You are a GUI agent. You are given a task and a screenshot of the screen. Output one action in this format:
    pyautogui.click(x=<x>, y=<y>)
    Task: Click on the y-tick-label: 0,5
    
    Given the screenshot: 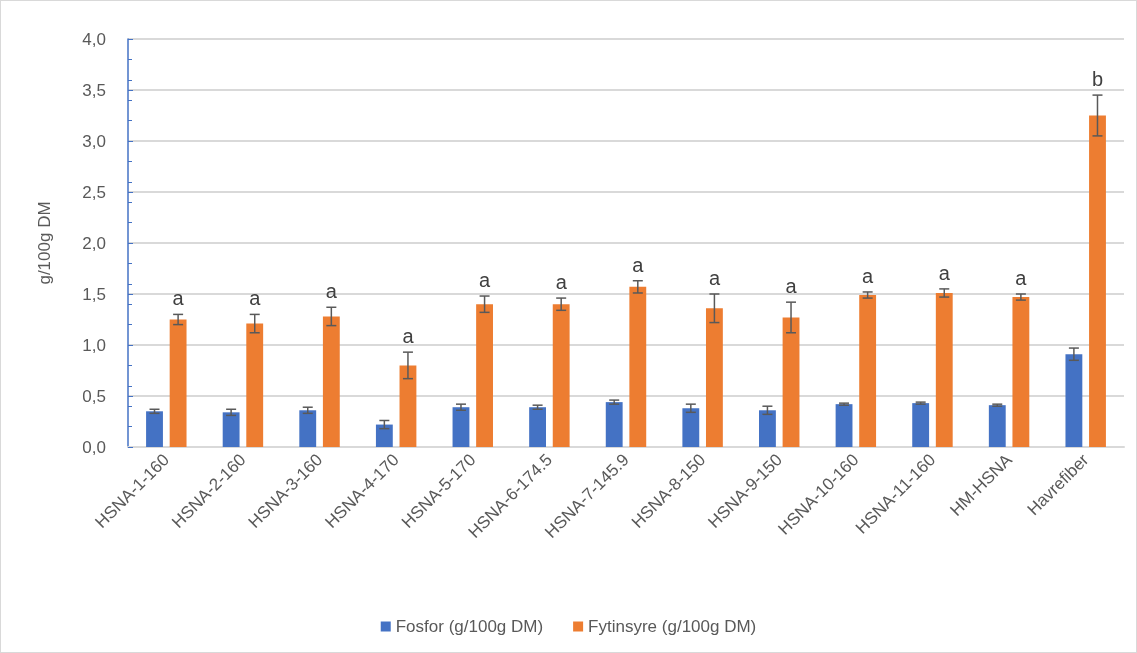 What is the action you would take?
    pyautogui.click(x=94, y=396)
    